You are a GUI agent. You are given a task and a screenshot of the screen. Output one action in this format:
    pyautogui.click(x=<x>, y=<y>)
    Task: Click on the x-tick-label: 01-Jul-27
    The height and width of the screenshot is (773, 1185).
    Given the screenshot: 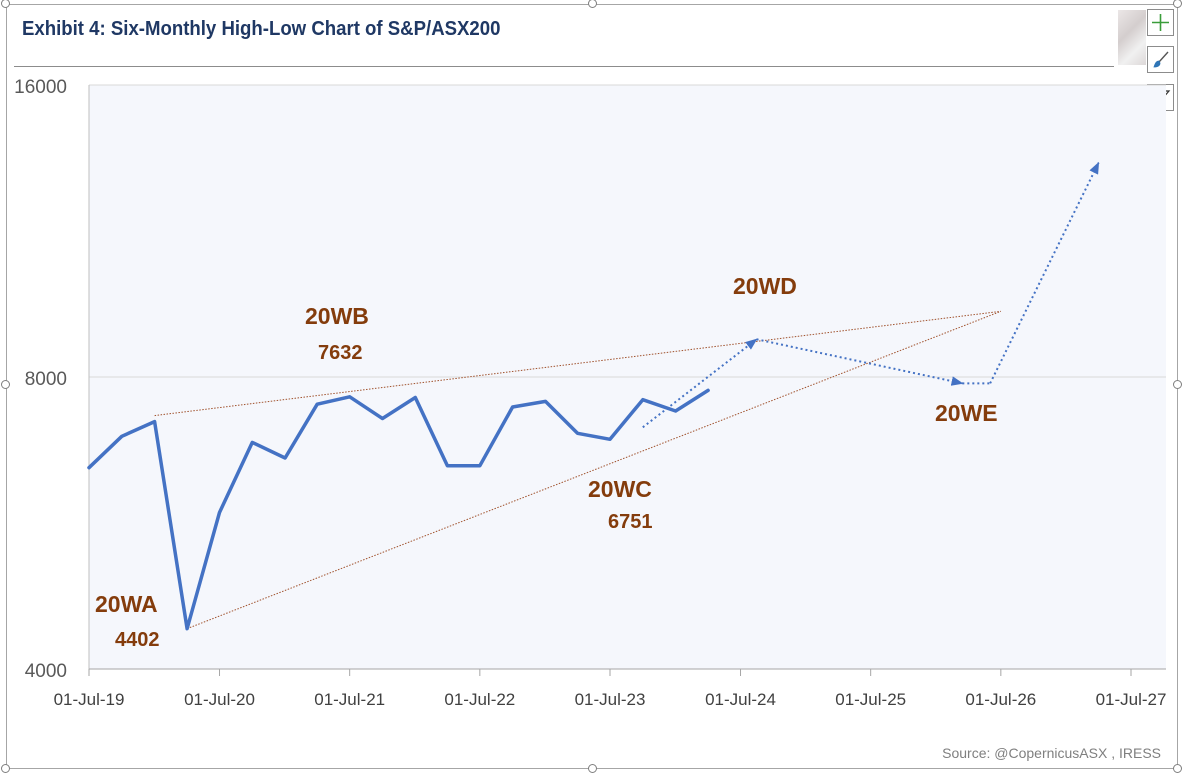 What is the action you would take?
    pyautogui.click(x=1131, y=699)
    